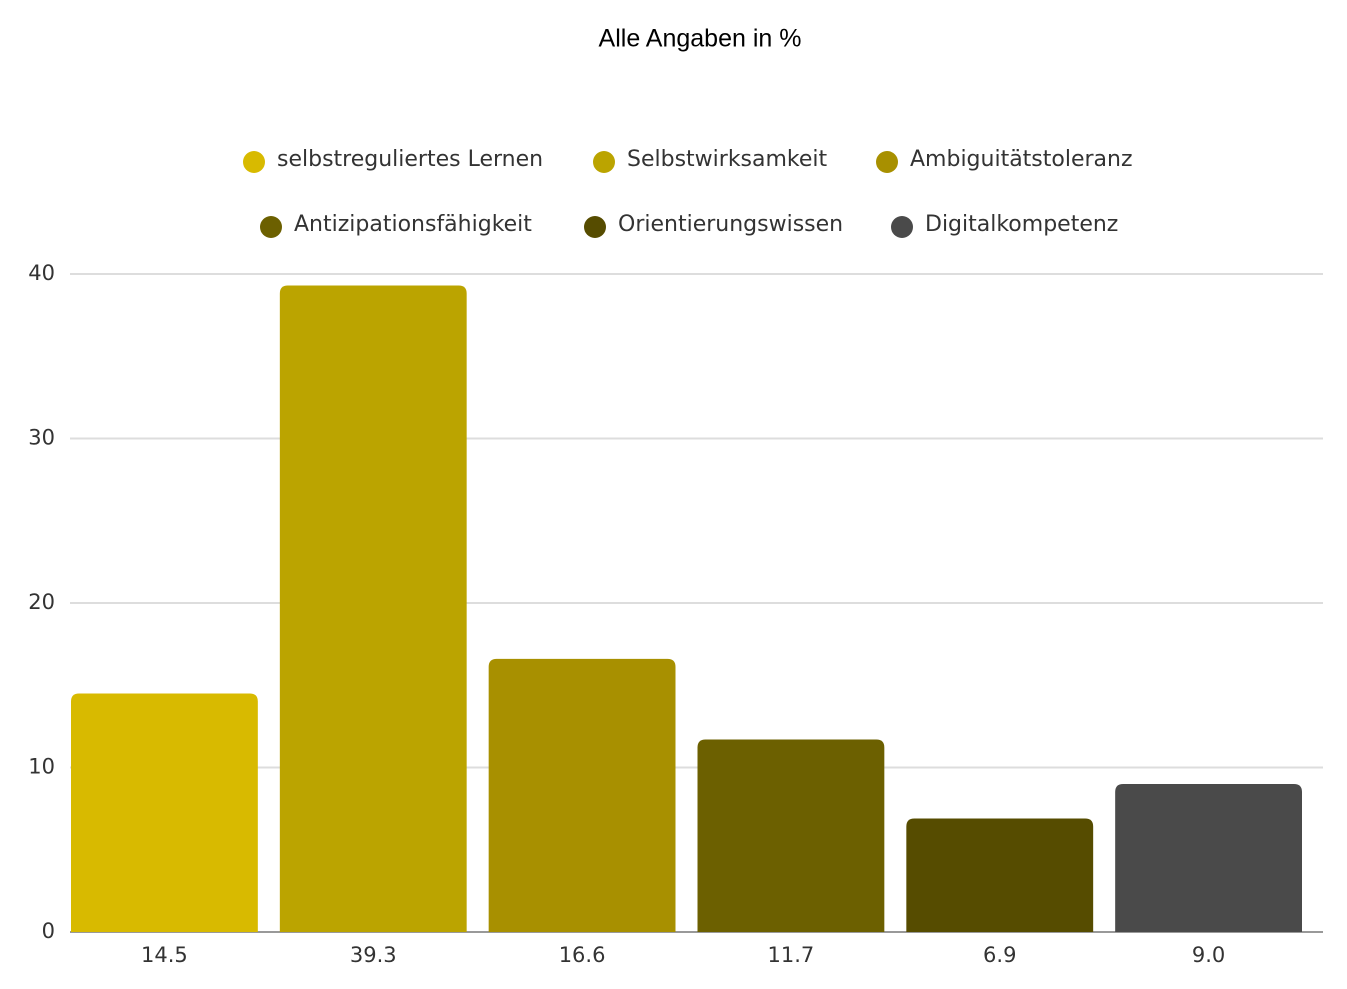 The image size is (1347, 989). Describe the element at coordinates (373, 955) in the screenshot. I see `value-label: 39.3` at that location.